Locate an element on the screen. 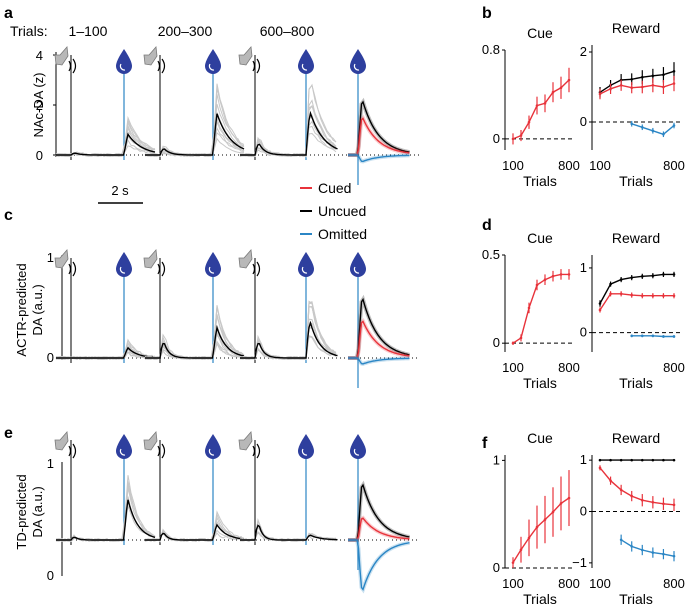  b-reward-title: Reward is located at coordinates (636, 28).